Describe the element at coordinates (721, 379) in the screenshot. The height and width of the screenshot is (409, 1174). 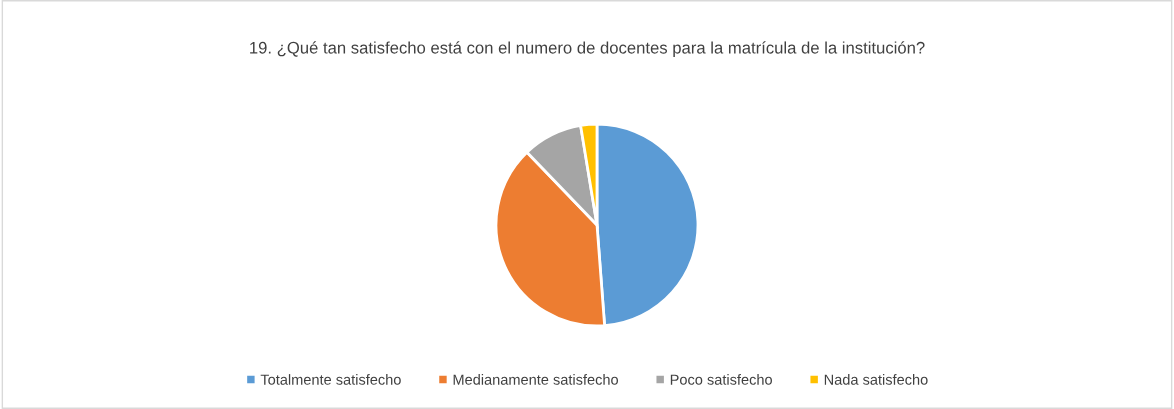
I see `legend-label: Poco satisfecho` at that location.